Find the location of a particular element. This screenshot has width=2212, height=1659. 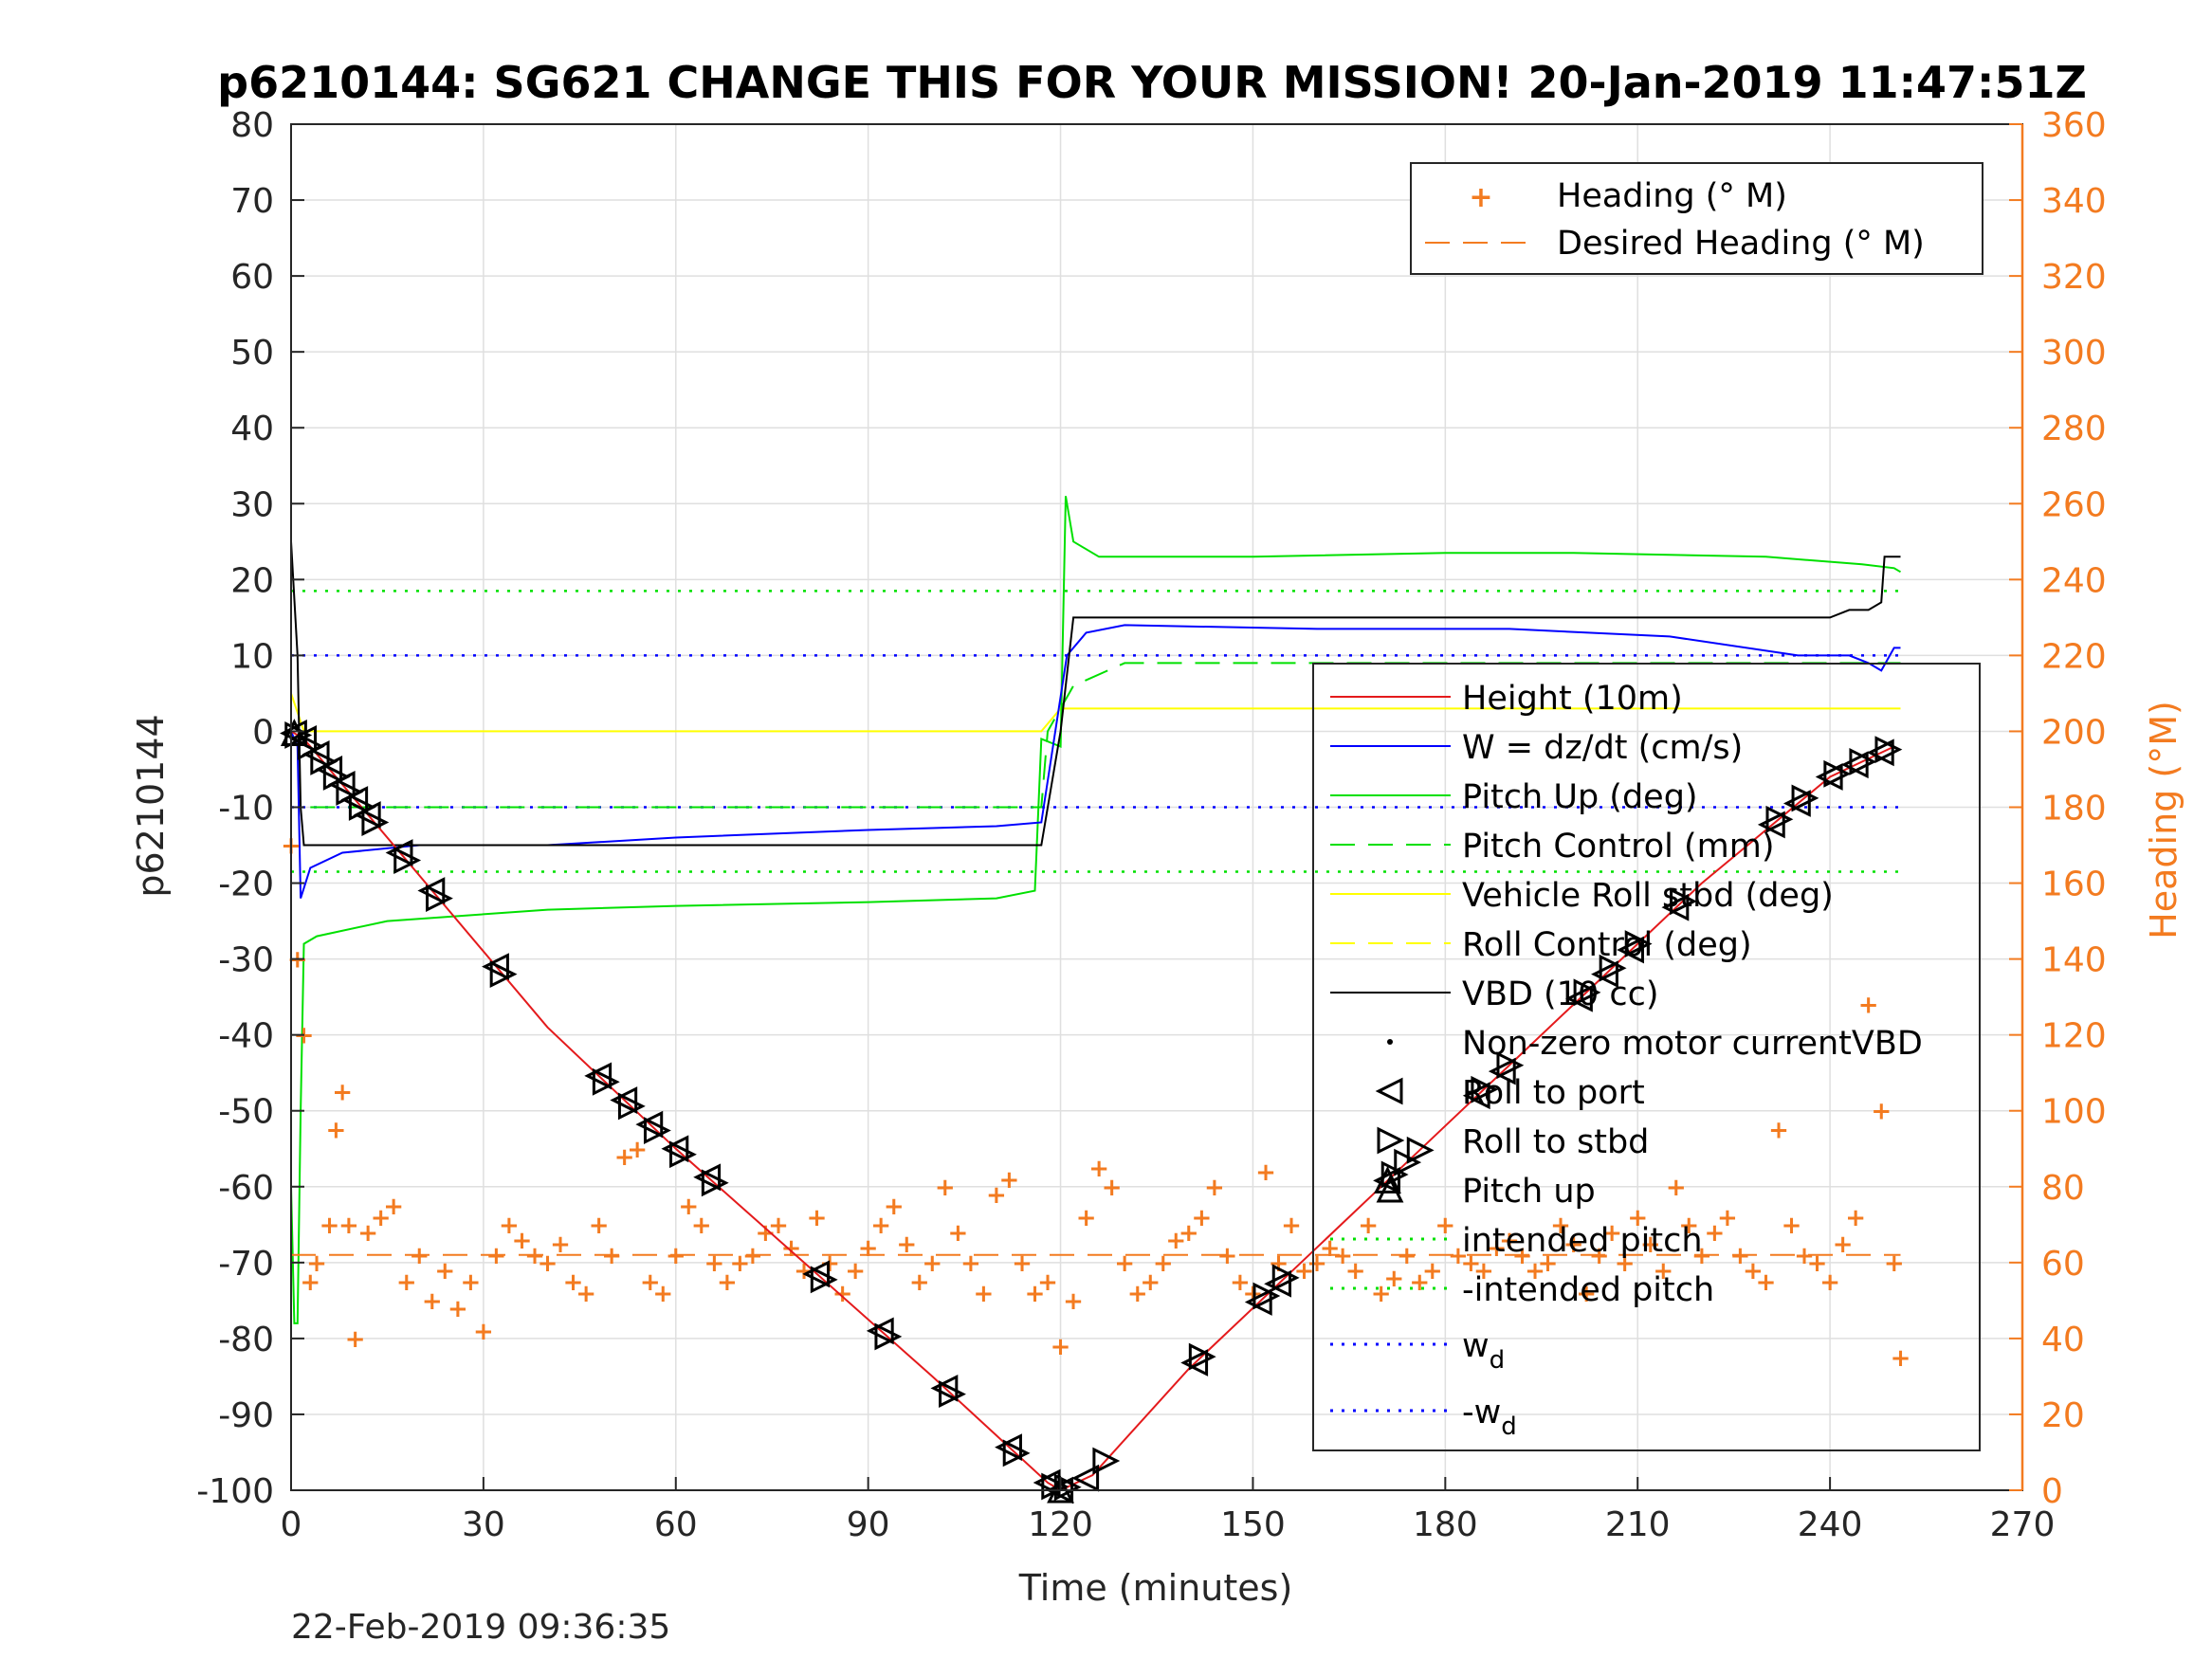

series-vbd is located at coordinates (1095, 694).